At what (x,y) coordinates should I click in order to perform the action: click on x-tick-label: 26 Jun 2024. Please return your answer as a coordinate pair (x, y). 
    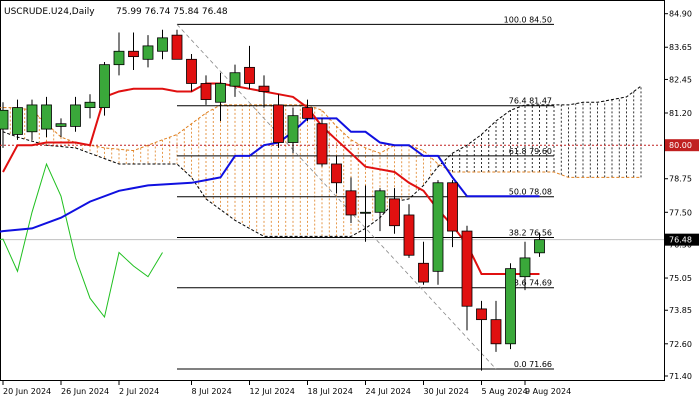
    Looking at the image, I should click on (85, 391).